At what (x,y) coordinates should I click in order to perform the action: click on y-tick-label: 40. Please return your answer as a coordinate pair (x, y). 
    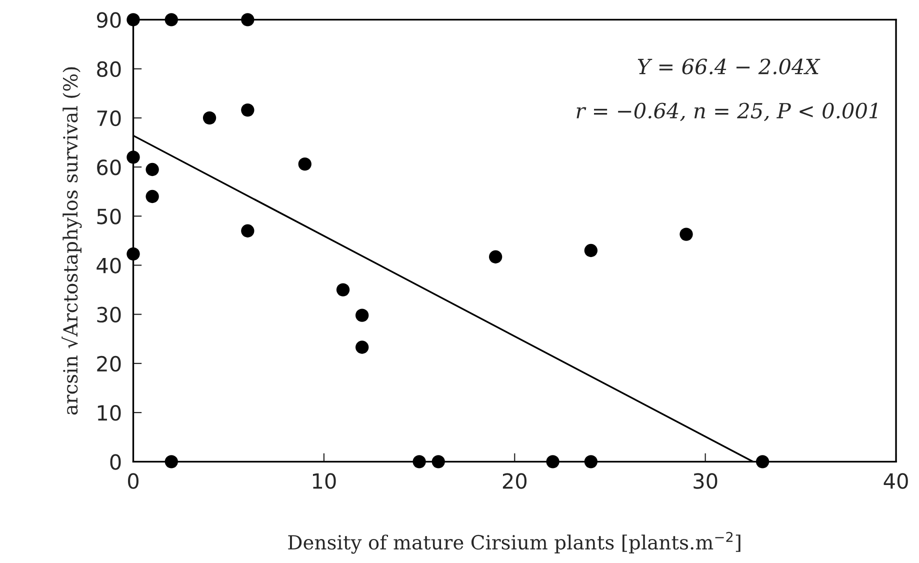
    Looking at the image, I should click on (108, 266).